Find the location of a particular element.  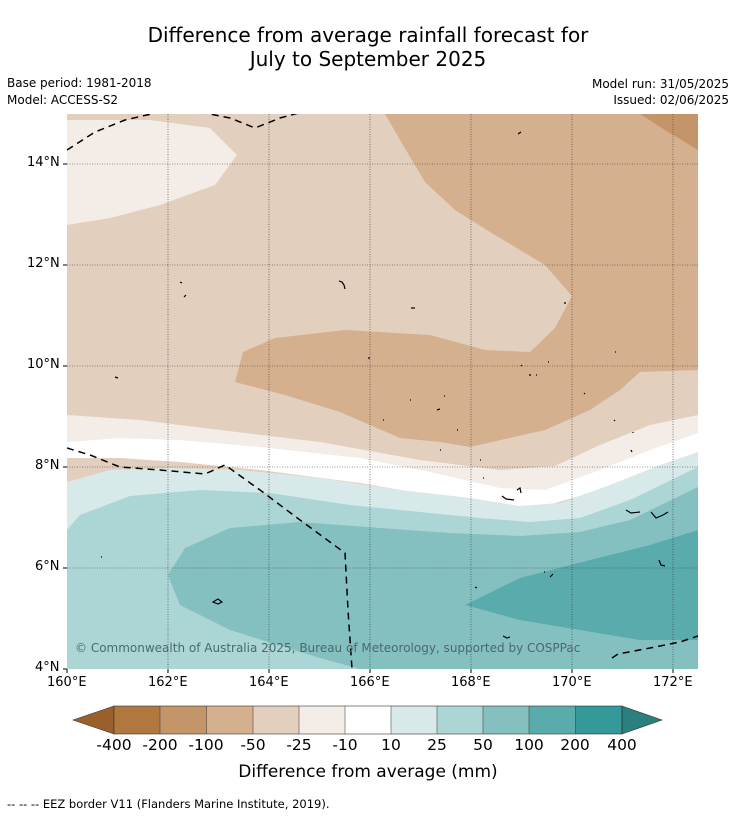

contour-neutral is located at coordinates (382, 469).